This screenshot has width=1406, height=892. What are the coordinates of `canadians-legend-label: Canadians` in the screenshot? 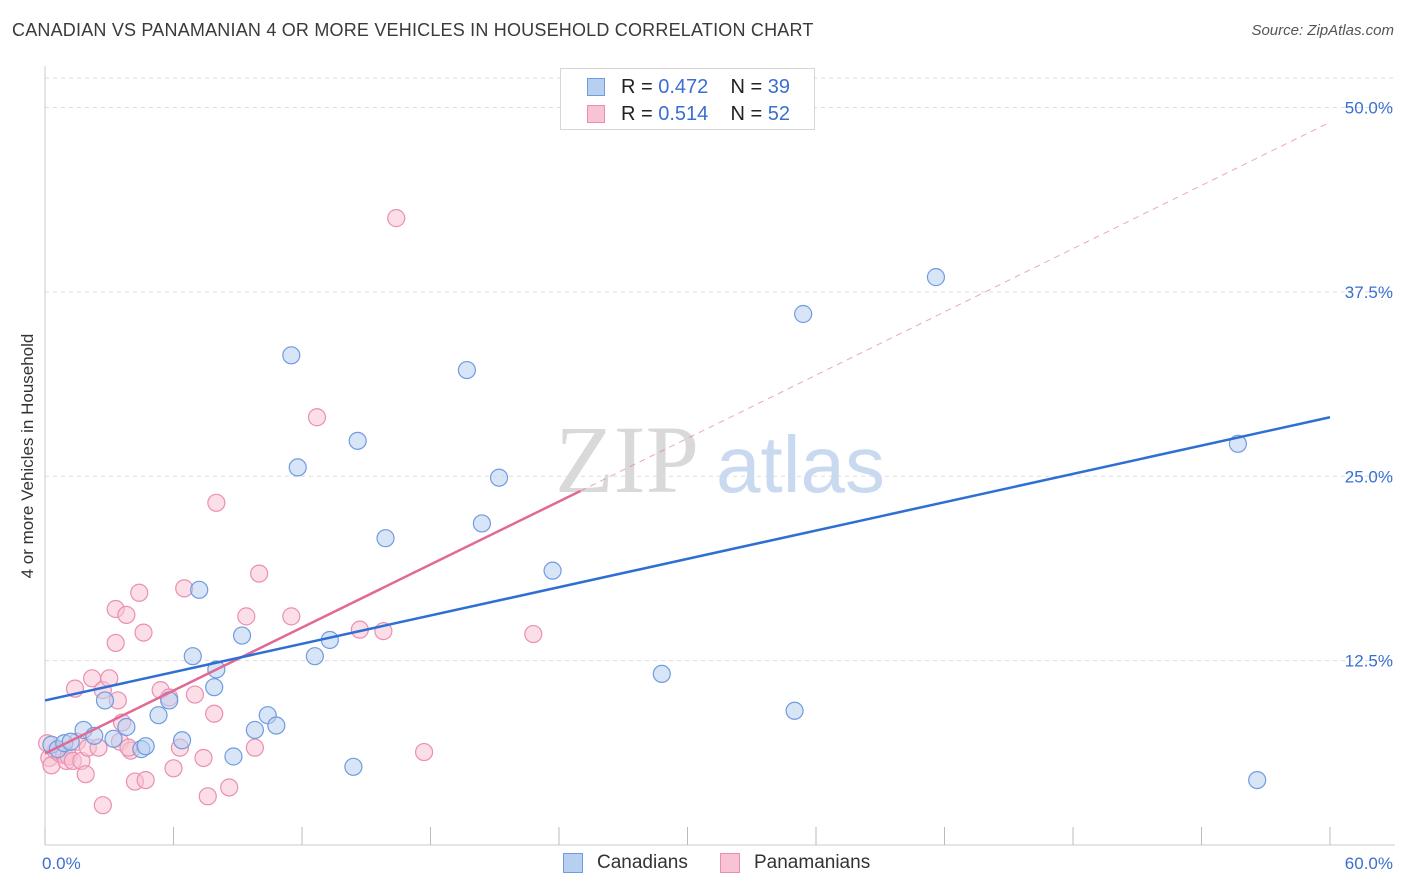 It's located at (642, 862).